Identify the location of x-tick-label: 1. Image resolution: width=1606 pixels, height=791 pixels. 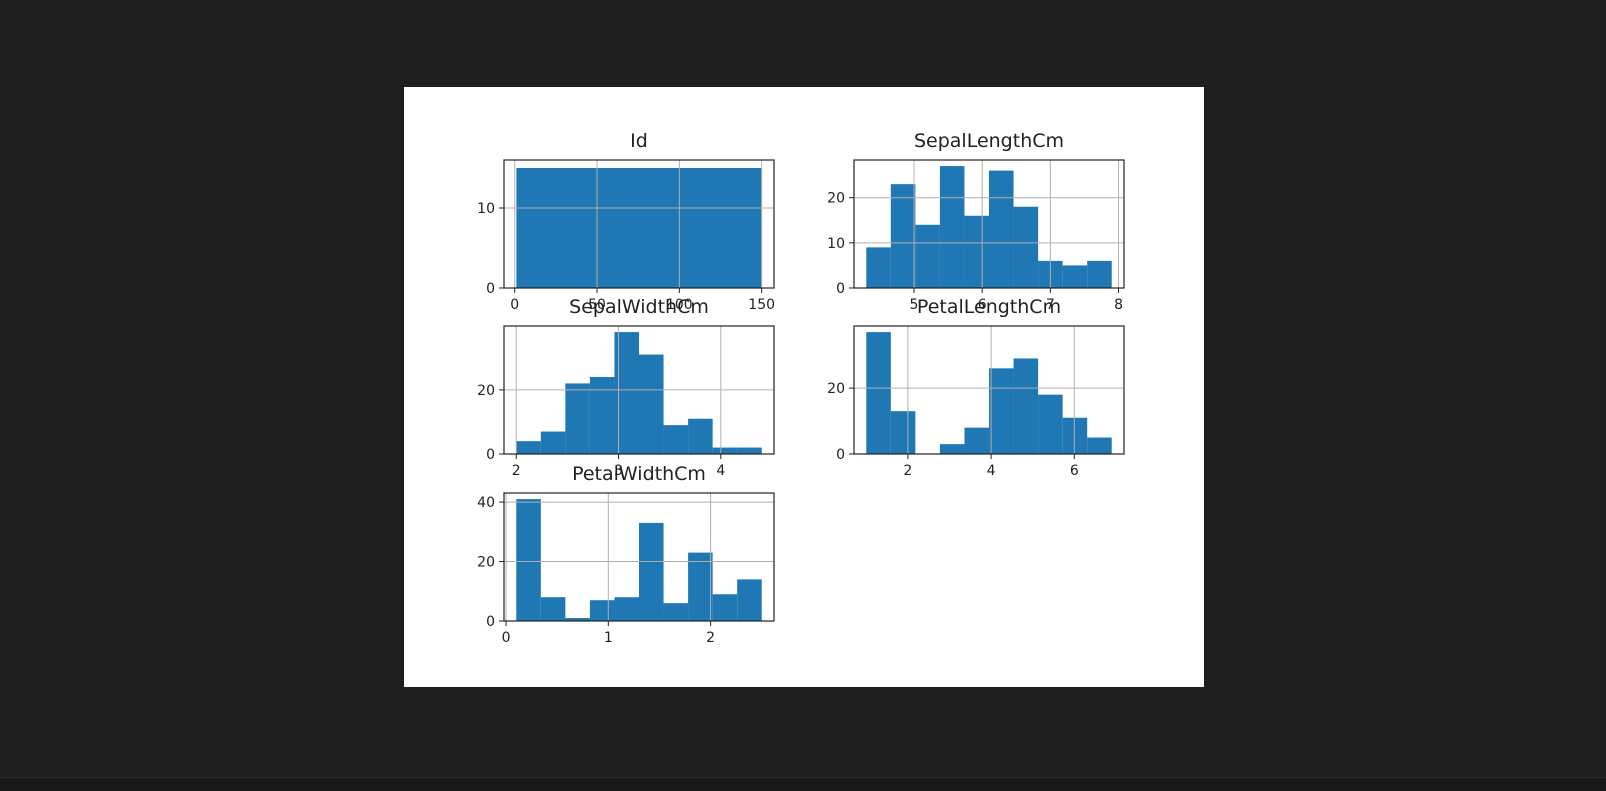
(608, 638).